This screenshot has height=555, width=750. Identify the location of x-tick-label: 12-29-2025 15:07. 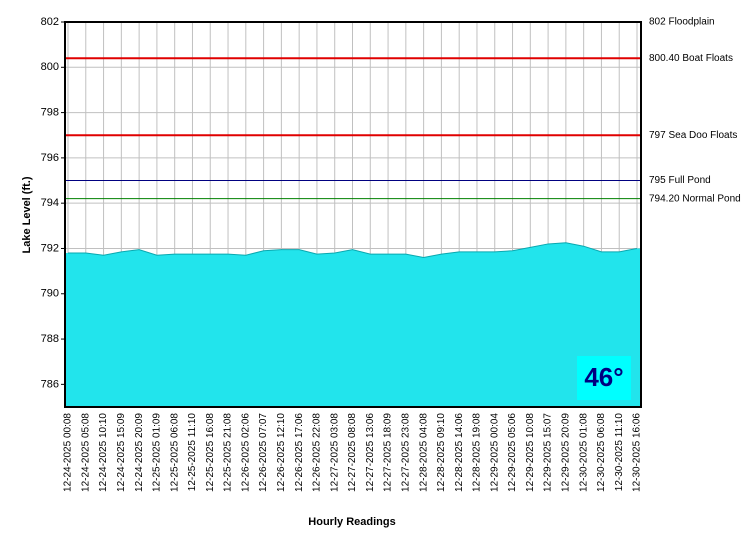
(548, 452).